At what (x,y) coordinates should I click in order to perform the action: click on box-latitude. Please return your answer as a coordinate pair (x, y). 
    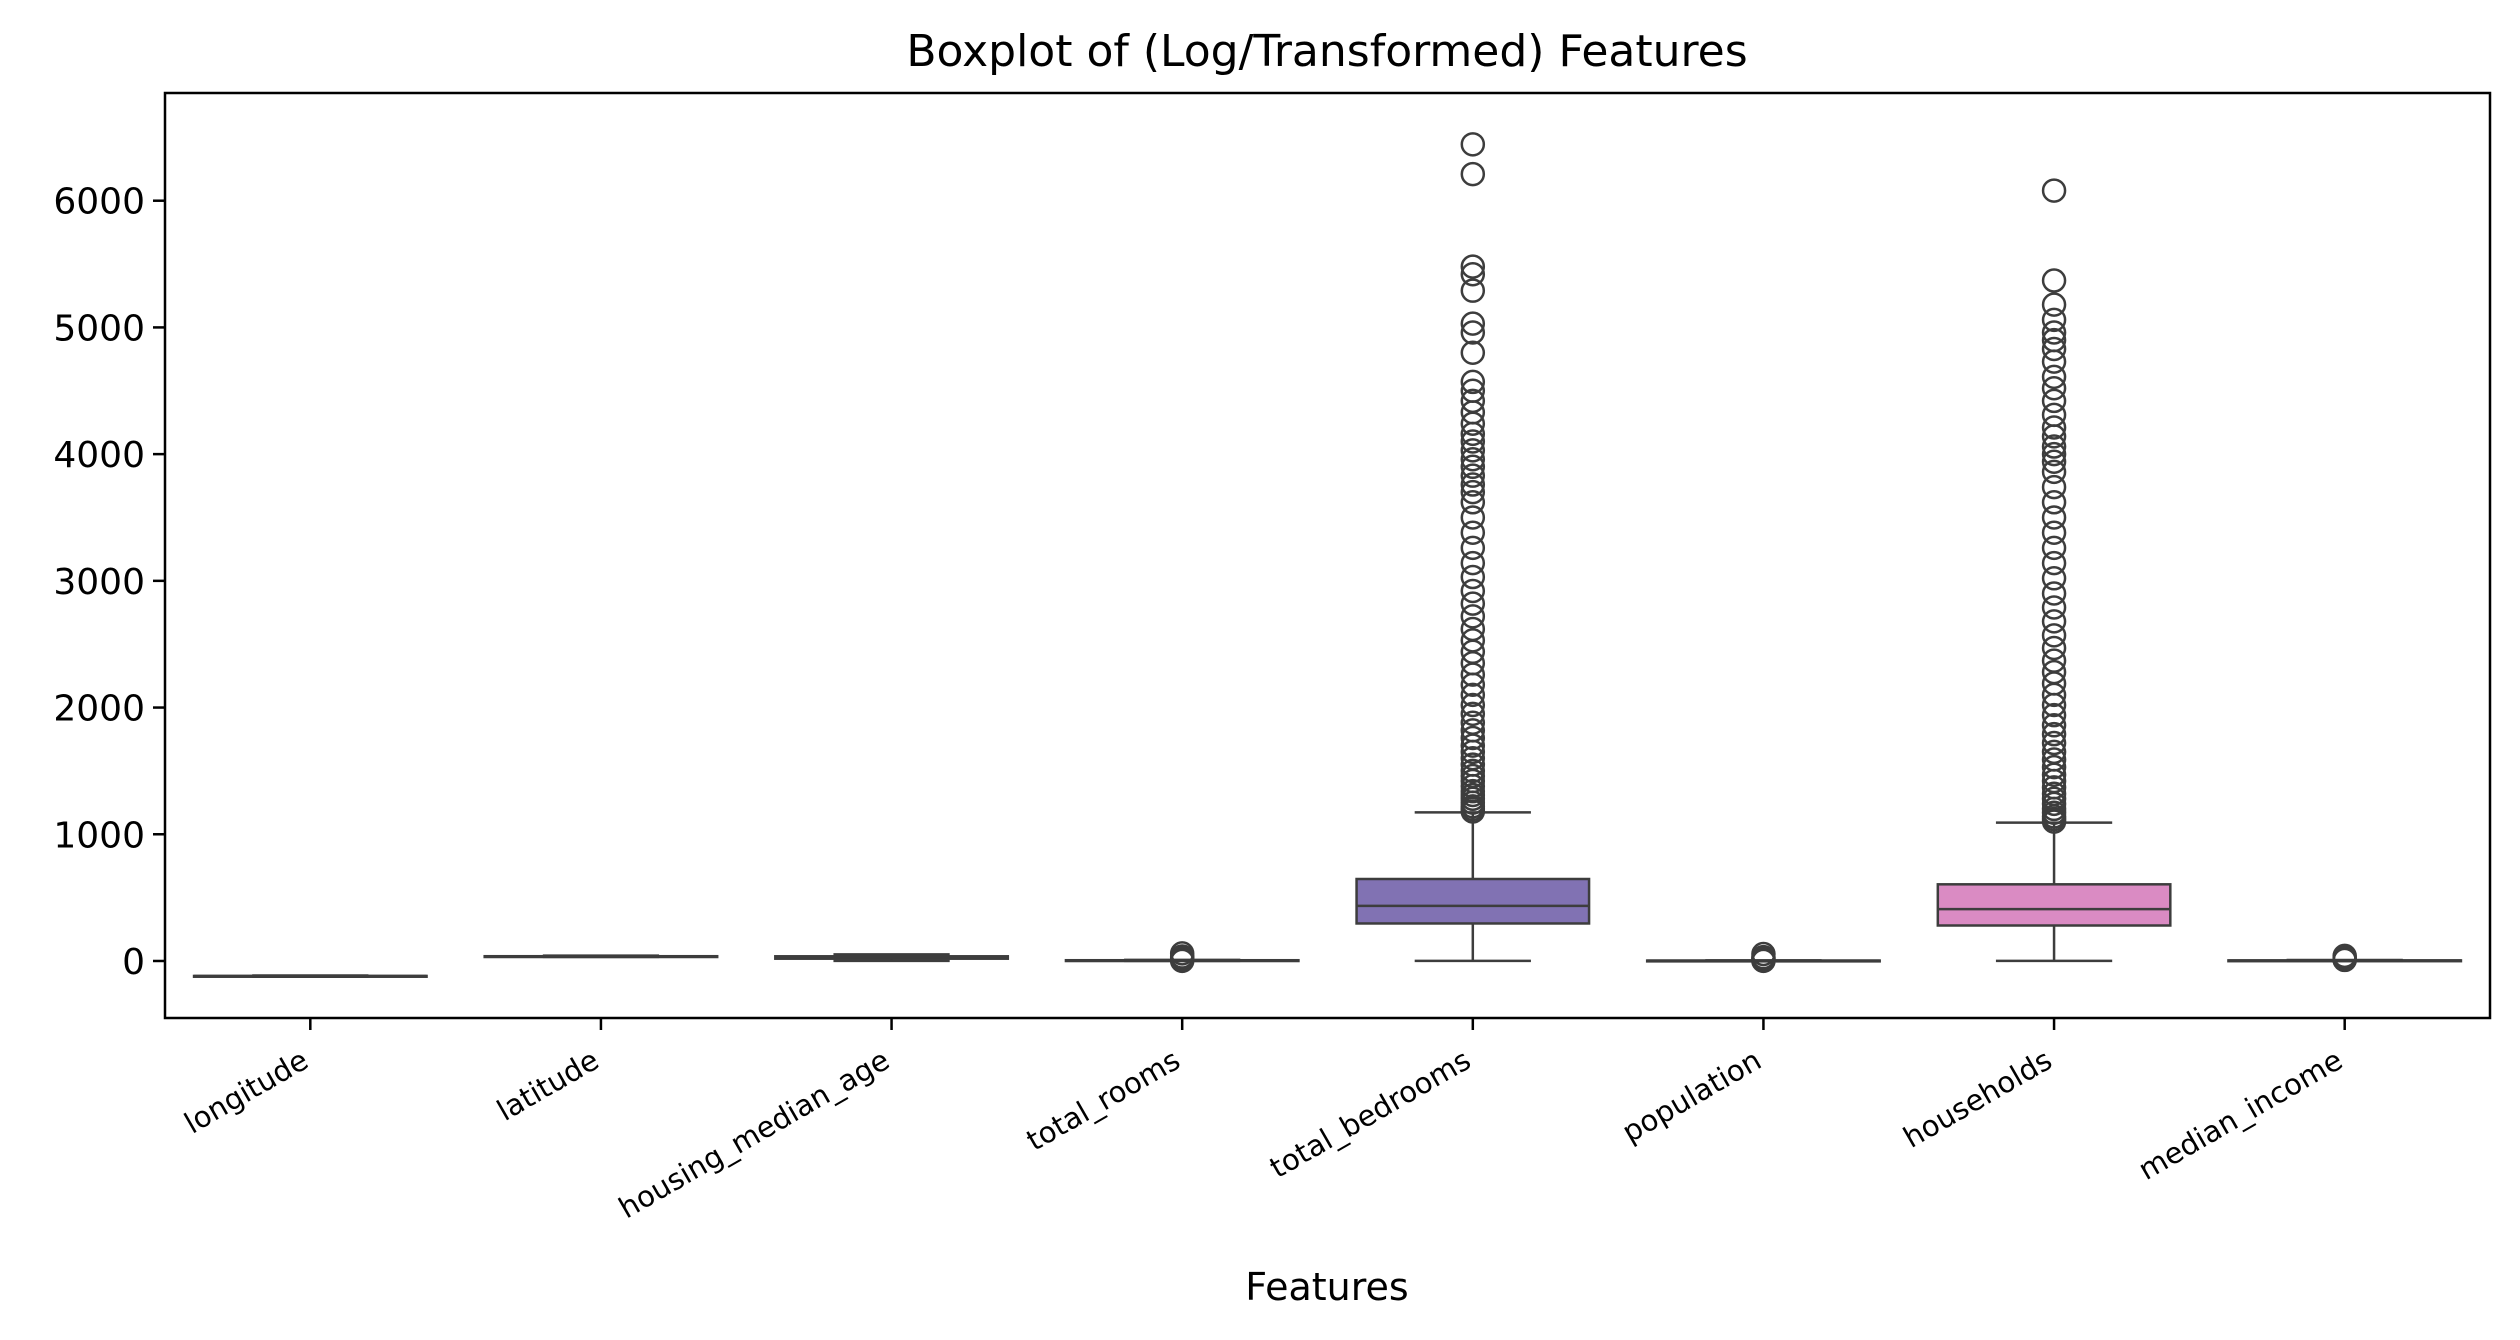
    Looking at the image, I should click on (601, 956).